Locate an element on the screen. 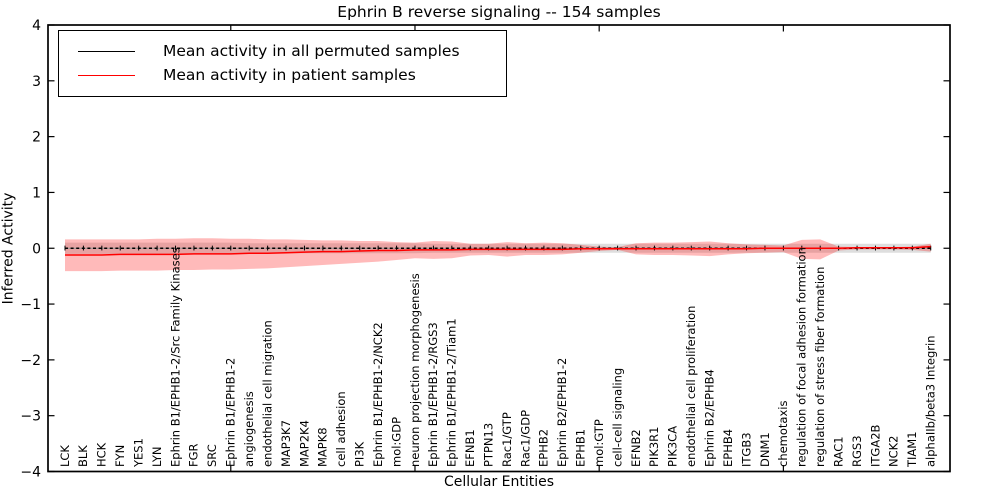 The width and height of the screenshot is (1000, 500). x-tick-label: Ephrin B2/EPHB1-2 is located at coordinates (562, 412).